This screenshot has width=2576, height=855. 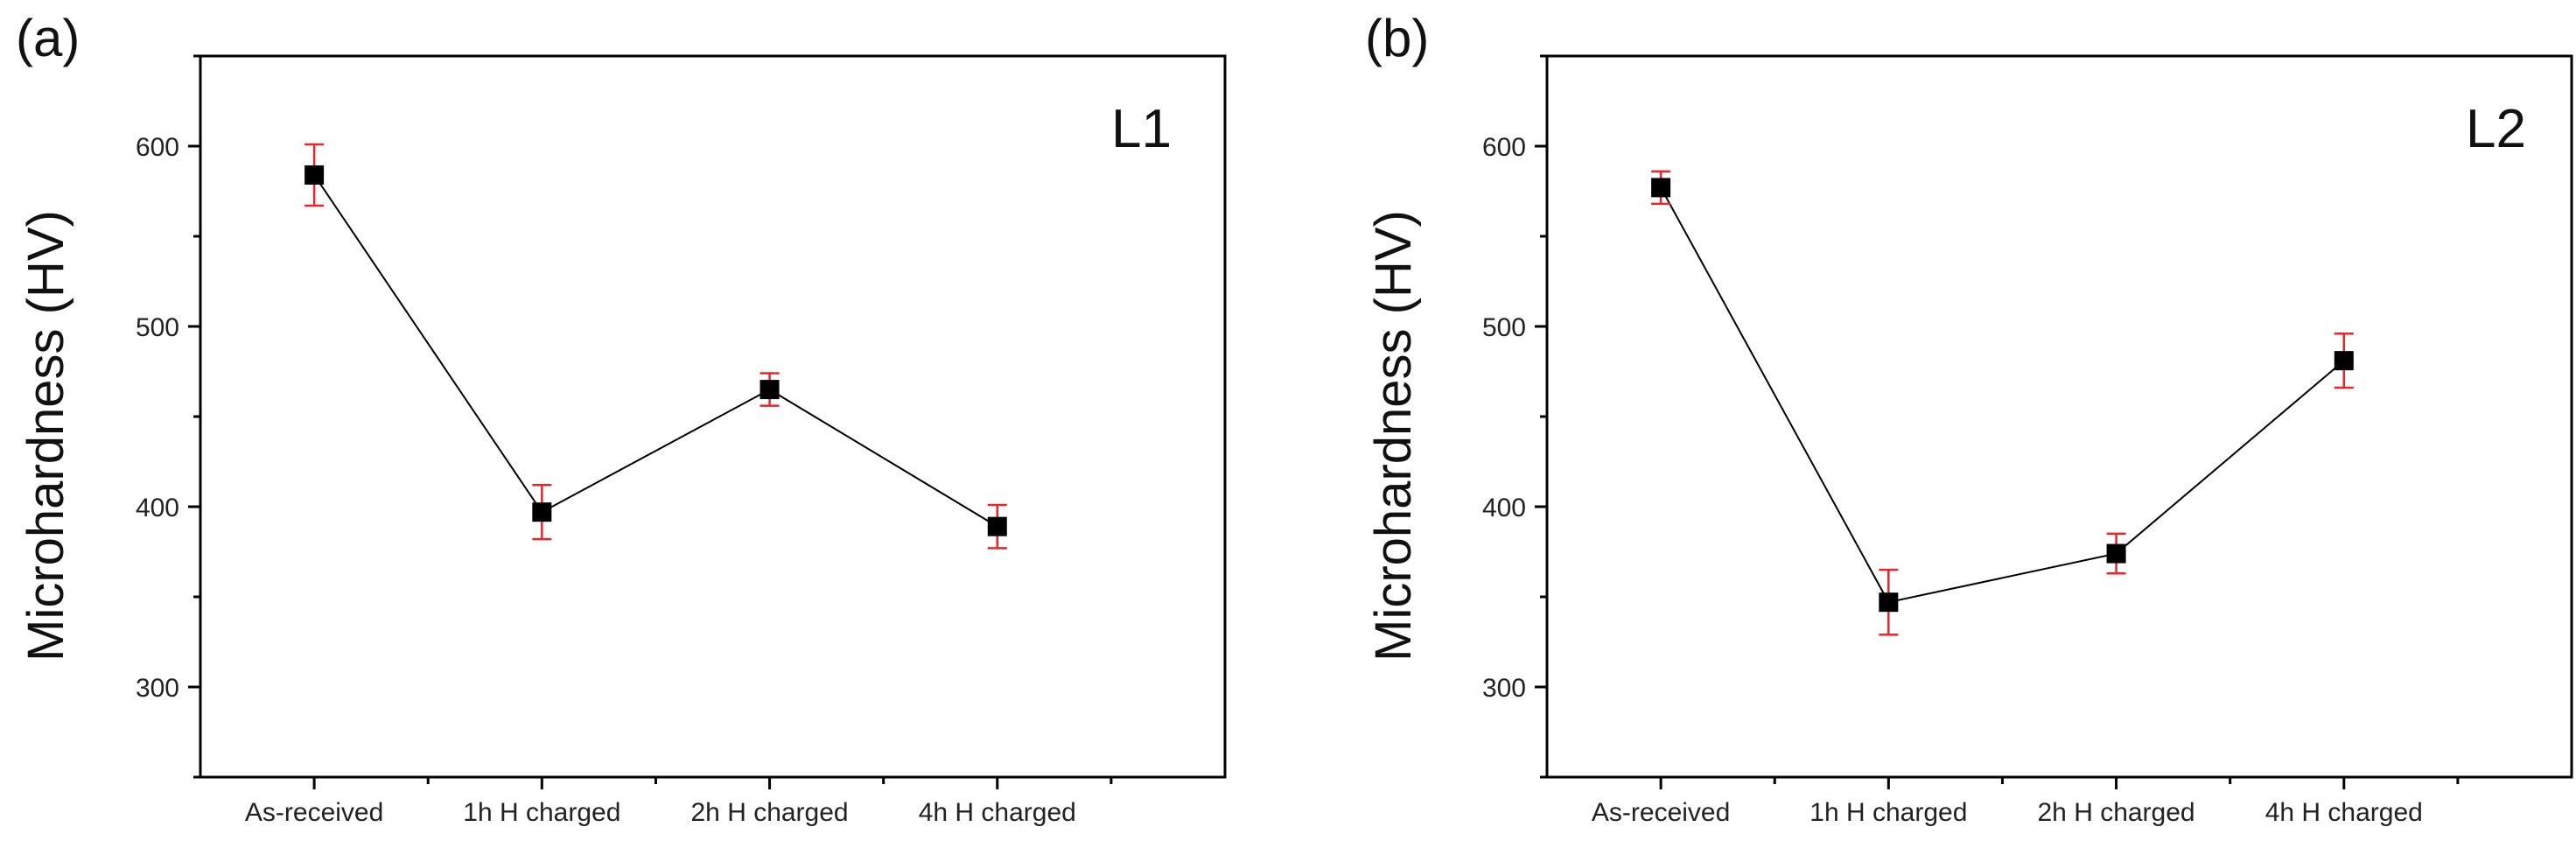 What do you see at coordinates (48, 38) in the screenshot?
I see `panel-label: (a)` at bounding box center [48, 38].